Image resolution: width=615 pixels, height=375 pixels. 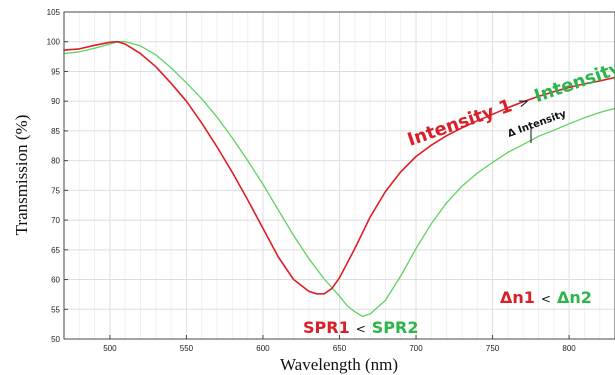 What do you see at coordinates (55, 309) in the screenshot?
I see `y-tick-label: 55` at bounding box center [55, 309].